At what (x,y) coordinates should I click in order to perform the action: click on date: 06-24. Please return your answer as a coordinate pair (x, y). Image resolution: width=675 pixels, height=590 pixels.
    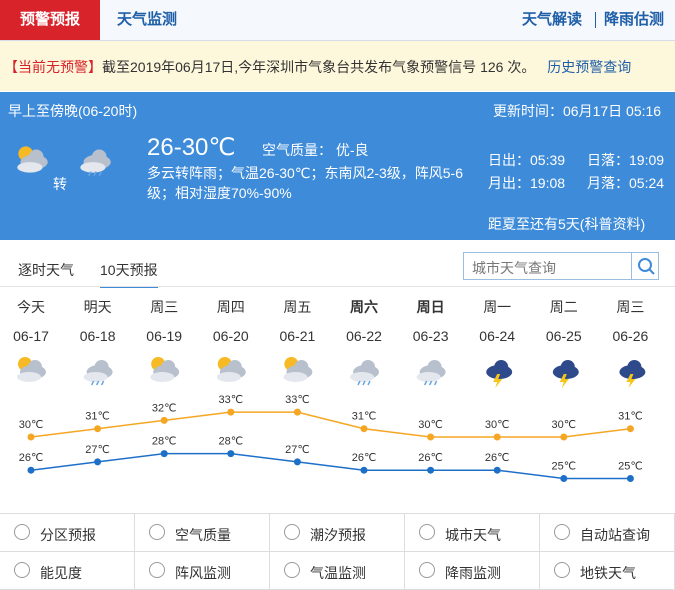
    Looking at the image, I should click on (497, 336).